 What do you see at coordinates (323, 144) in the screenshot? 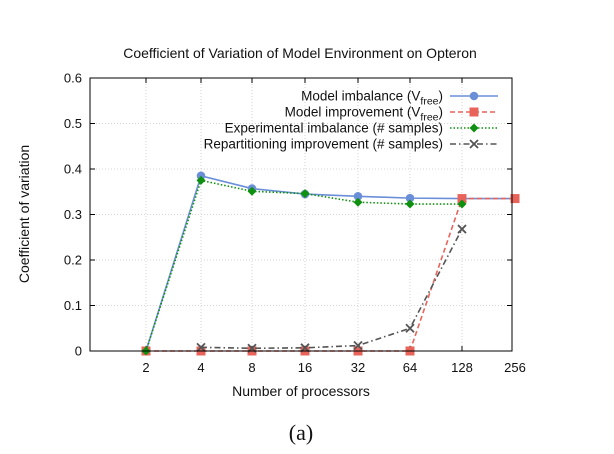
I see `legend-label: Repartitioning improvement (# samples)` at bounding box center [323, 144].